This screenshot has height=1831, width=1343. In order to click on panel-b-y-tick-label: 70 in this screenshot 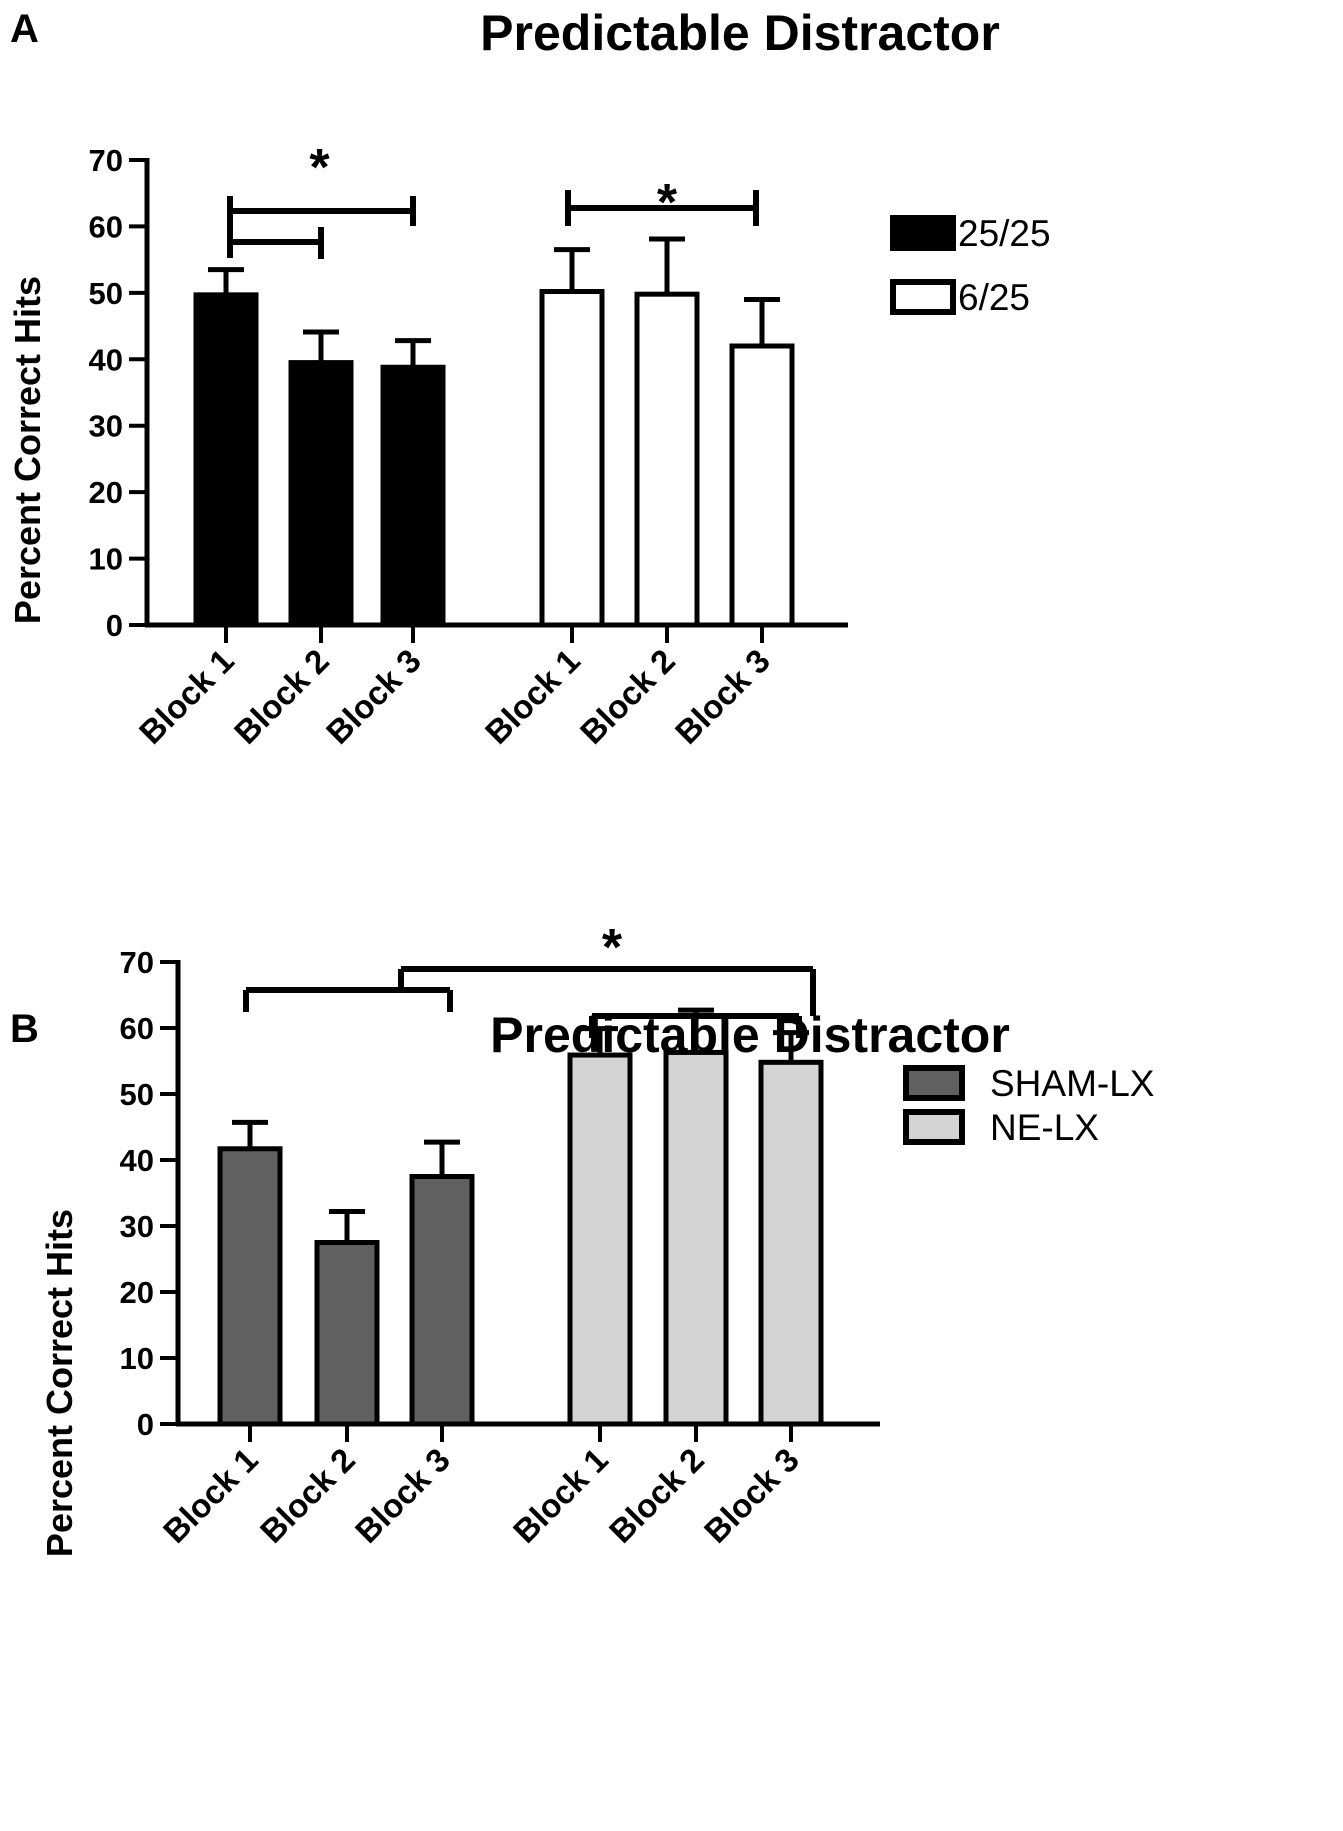, I will do `click(137, 962)`.